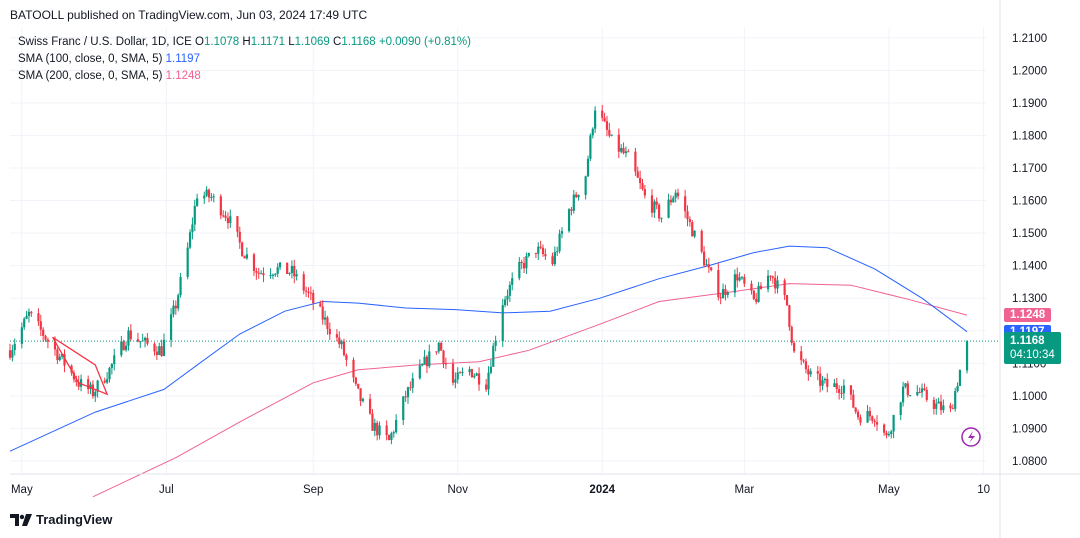  I want to click on pattern-drawing, so click(80, 366).